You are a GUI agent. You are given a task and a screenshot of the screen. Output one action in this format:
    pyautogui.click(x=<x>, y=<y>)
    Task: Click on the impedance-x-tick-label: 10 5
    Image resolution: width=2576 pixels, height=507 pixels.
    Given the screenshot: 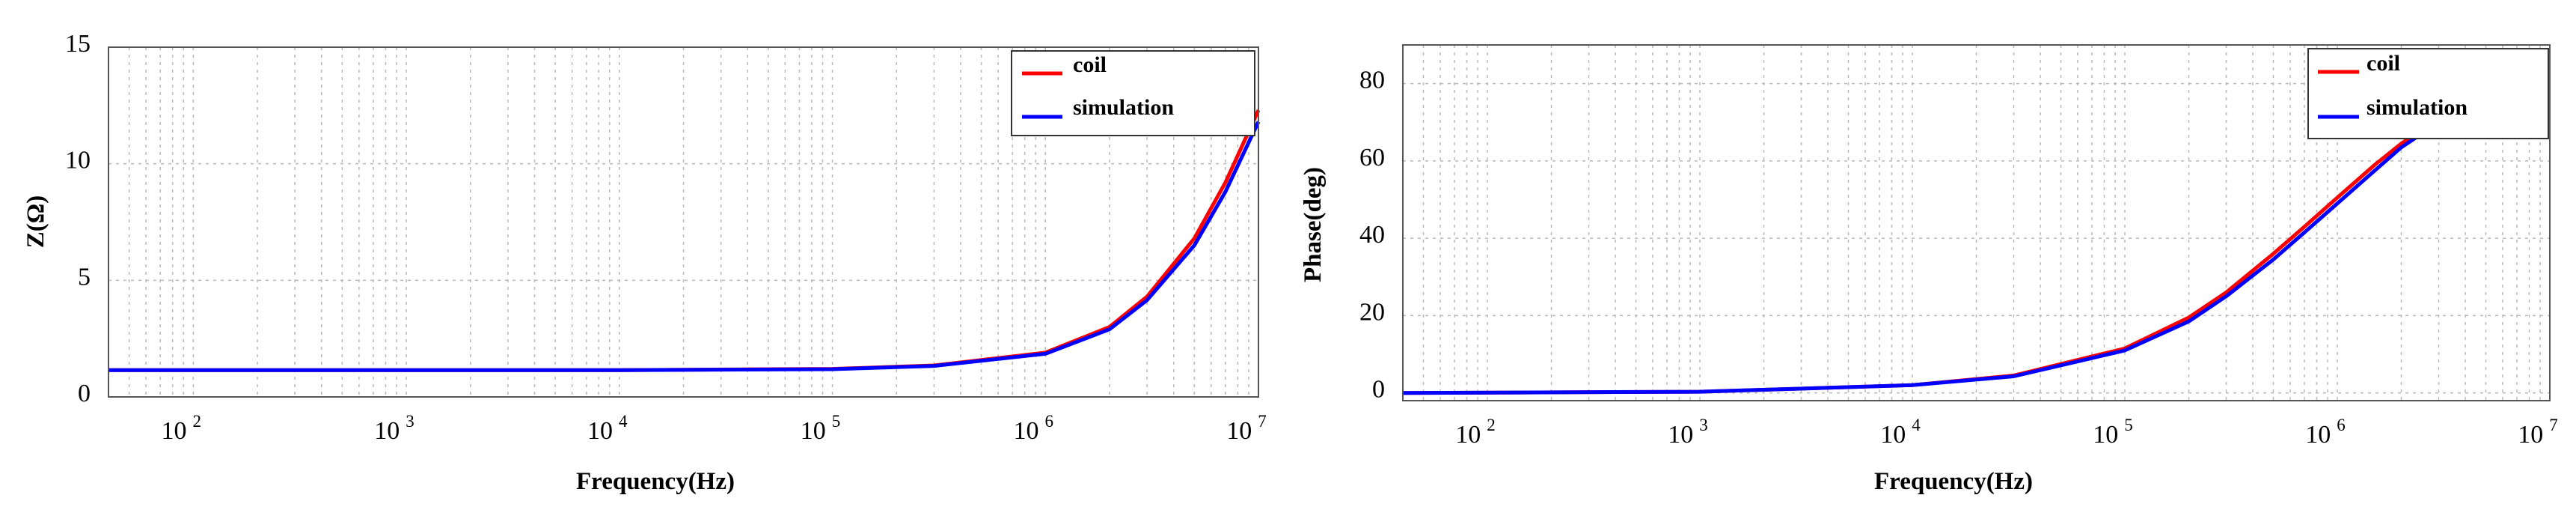 What is the action you would take?
    pyautogui.click(x=821, y=428)
    